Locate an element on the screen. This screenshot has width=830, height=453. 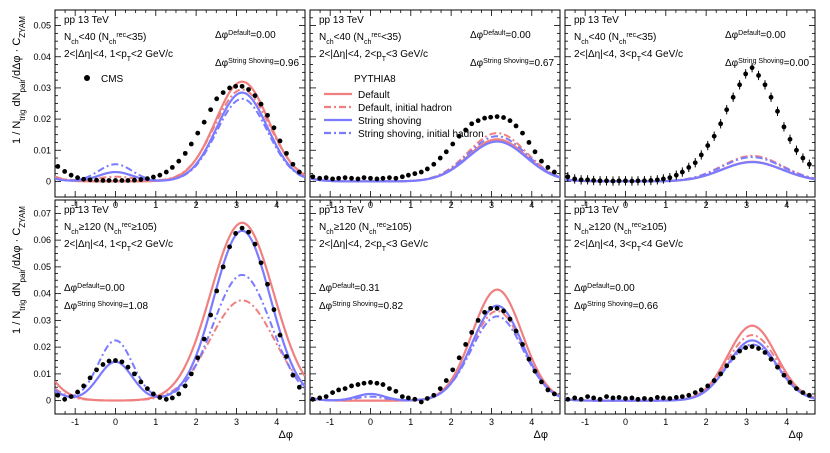
y-ticks: 0 0.01 0.02 0.03 0.04 0.05 0.06 0.07 is located at coordinates (169, 302).